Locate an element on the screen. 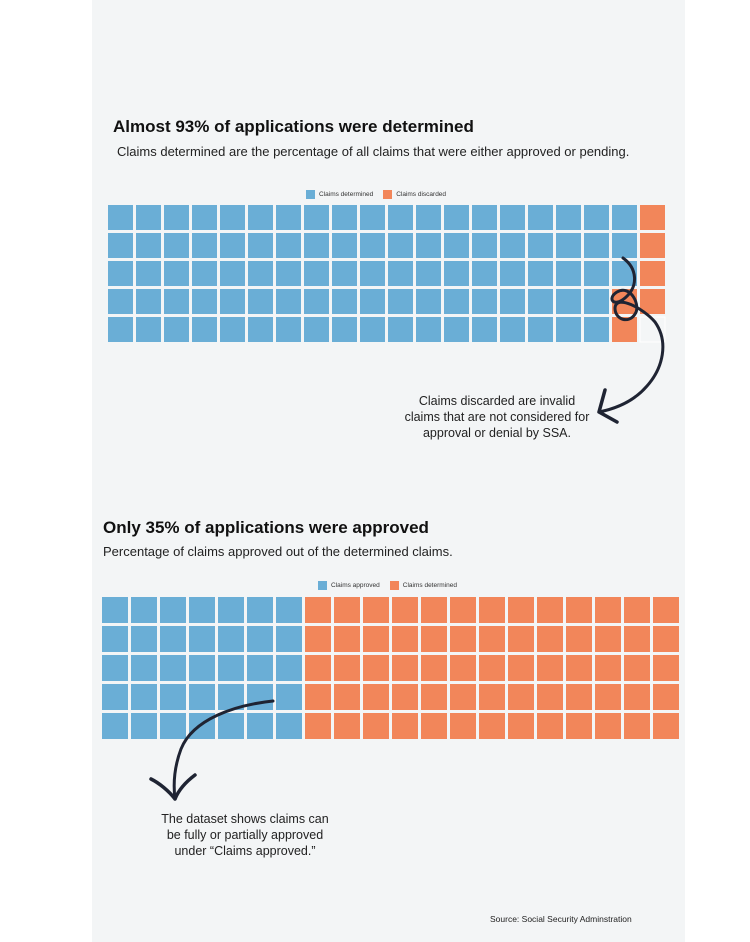 This screenshot has width=750, height=942. chart2-title: Only 35% of applications were approved is located at coordinates (266, 527).